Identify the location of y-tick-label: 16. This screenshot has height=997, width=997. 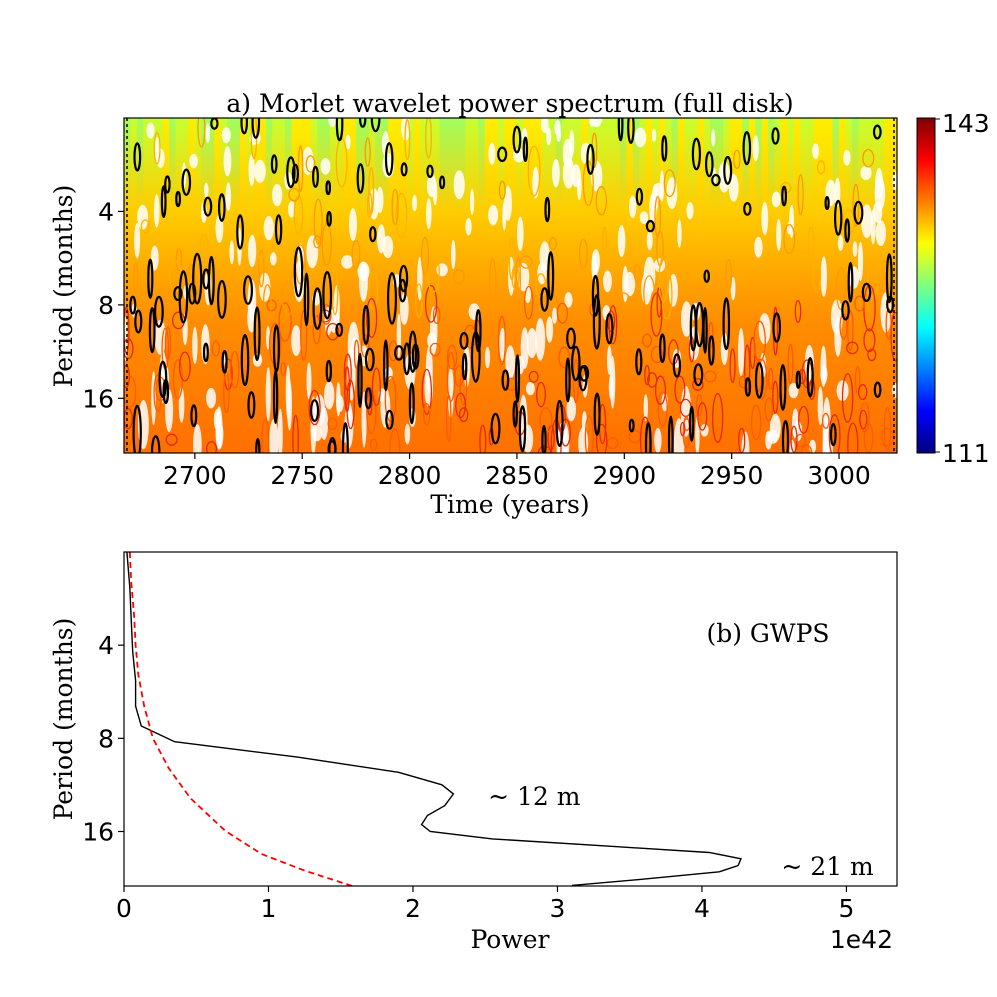
(98, 398).